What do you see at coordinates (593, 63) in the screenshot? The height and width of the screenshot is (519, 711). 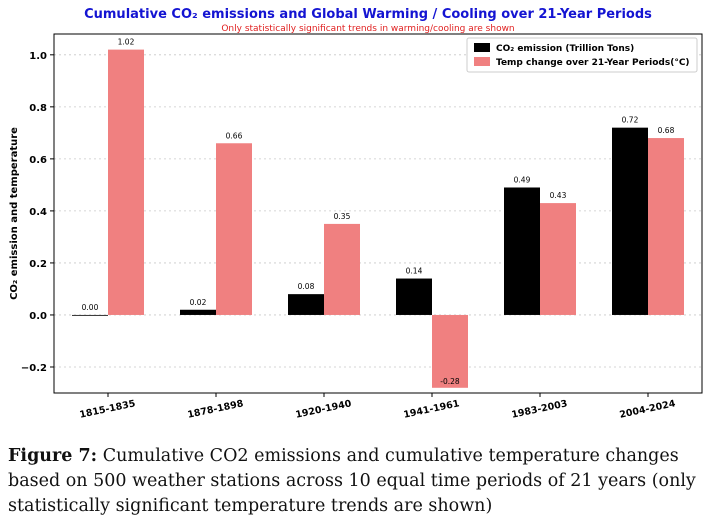 I see `legend-label-temp: Temp change over 21-Year Periods(°C)` at bounding box center [593, 63].